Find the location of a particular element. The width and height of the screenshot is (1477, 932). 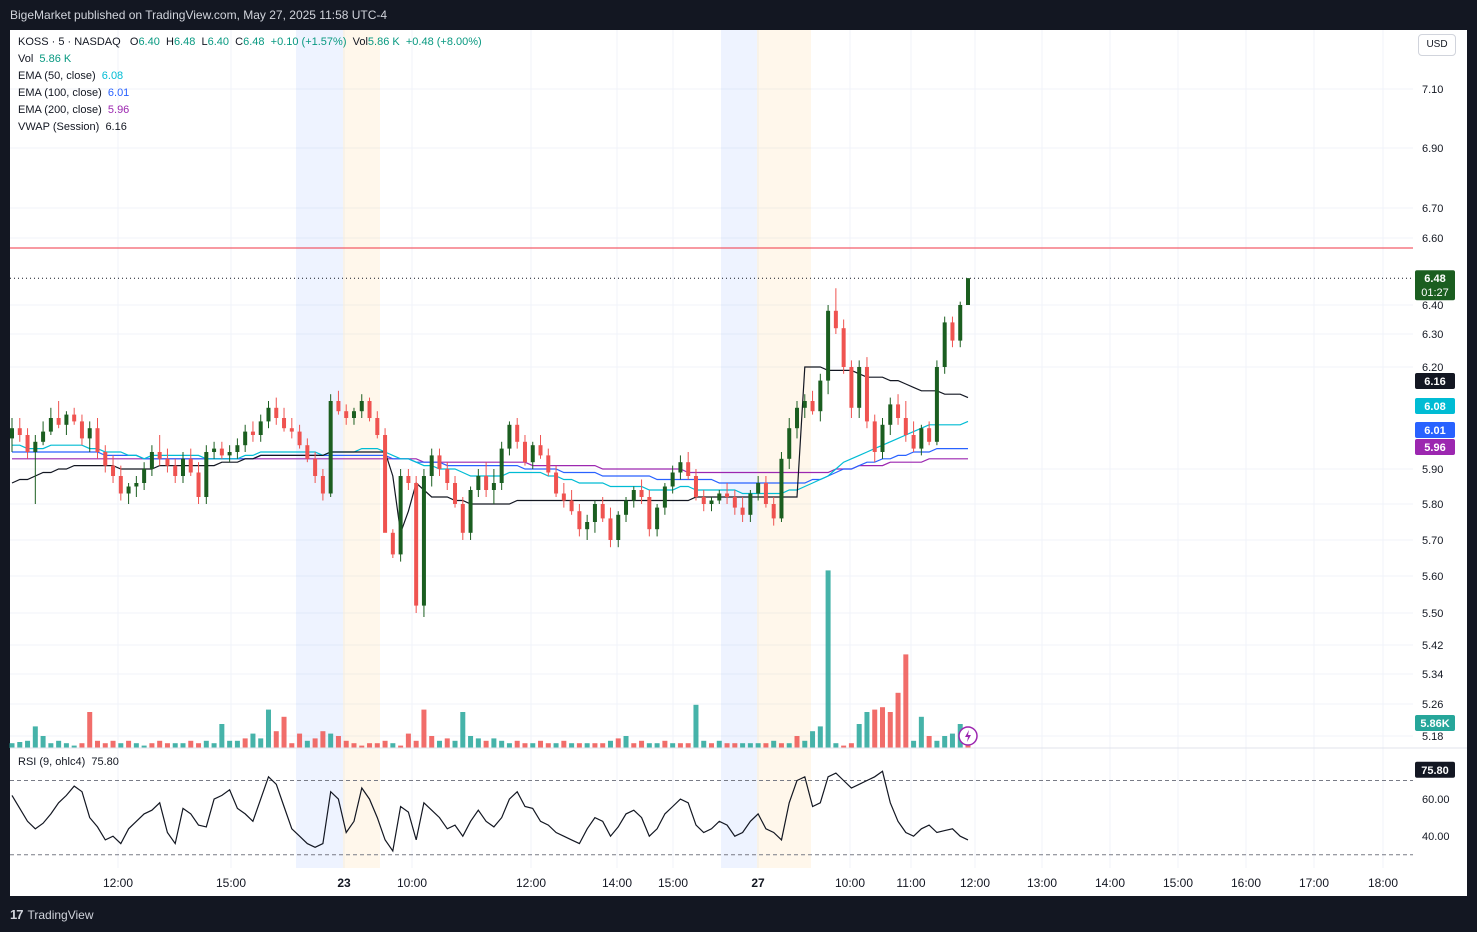

legend-symbol: KOSS · 5 · NASDAQ is located at coordinates (69, 42).